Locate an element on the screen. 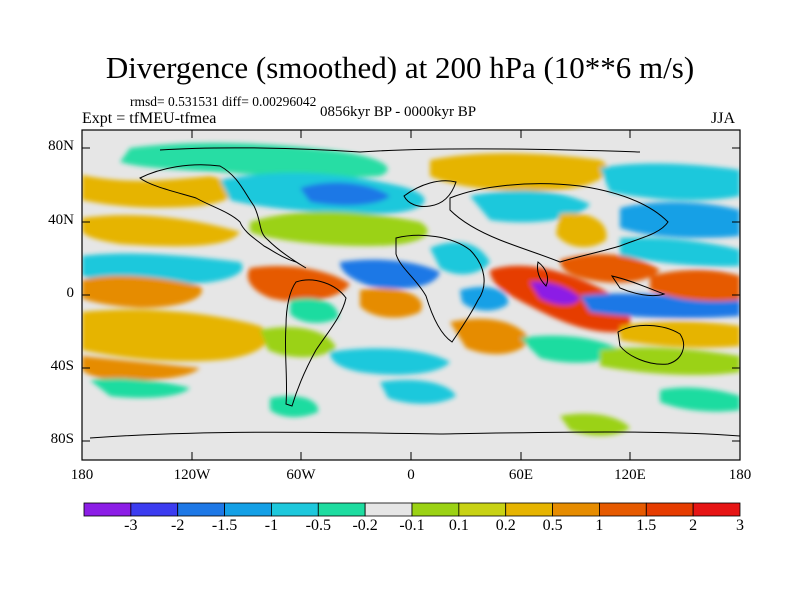 This screenshot has width=800, height=600. y-tick-label: 40S is located at coordinates (62, 366).